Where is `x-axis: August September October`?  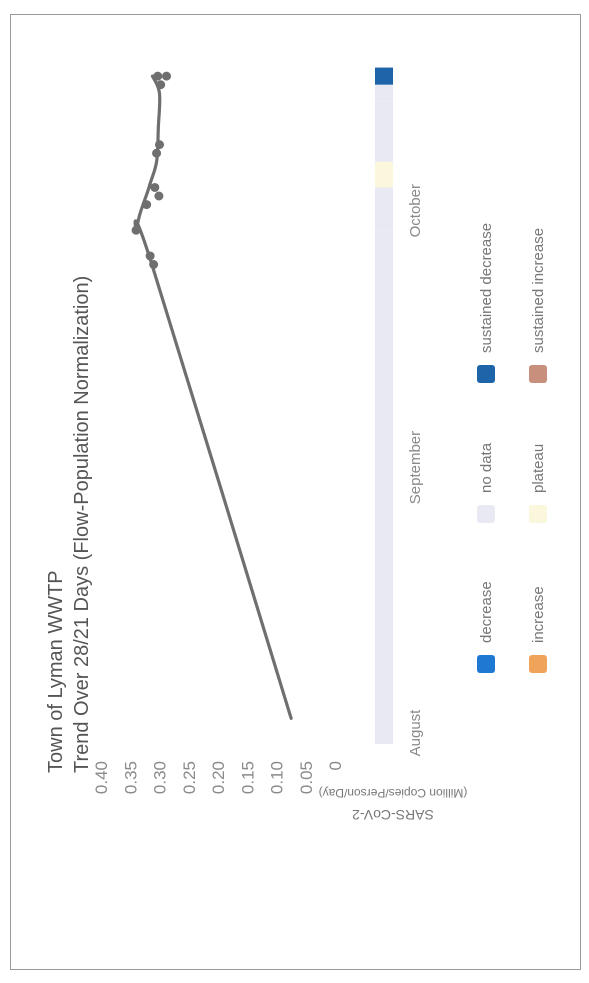
x-axis: August September October is located at coordinates (415, 470).